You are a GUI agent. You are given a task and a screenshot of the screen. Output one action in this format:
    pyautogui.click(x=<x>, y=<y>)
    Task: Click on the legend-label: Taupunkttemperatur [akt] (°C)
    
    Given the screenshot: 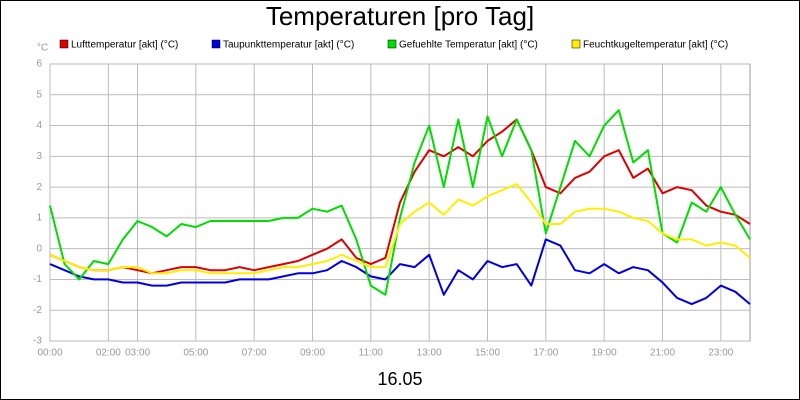 What is the action you would take?
    pyautogui.click(x=288, y=45)
    